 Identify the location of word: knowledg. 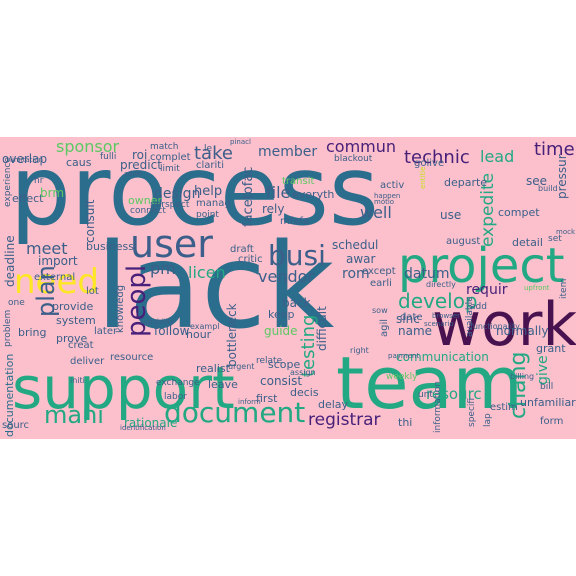
(120, 308).